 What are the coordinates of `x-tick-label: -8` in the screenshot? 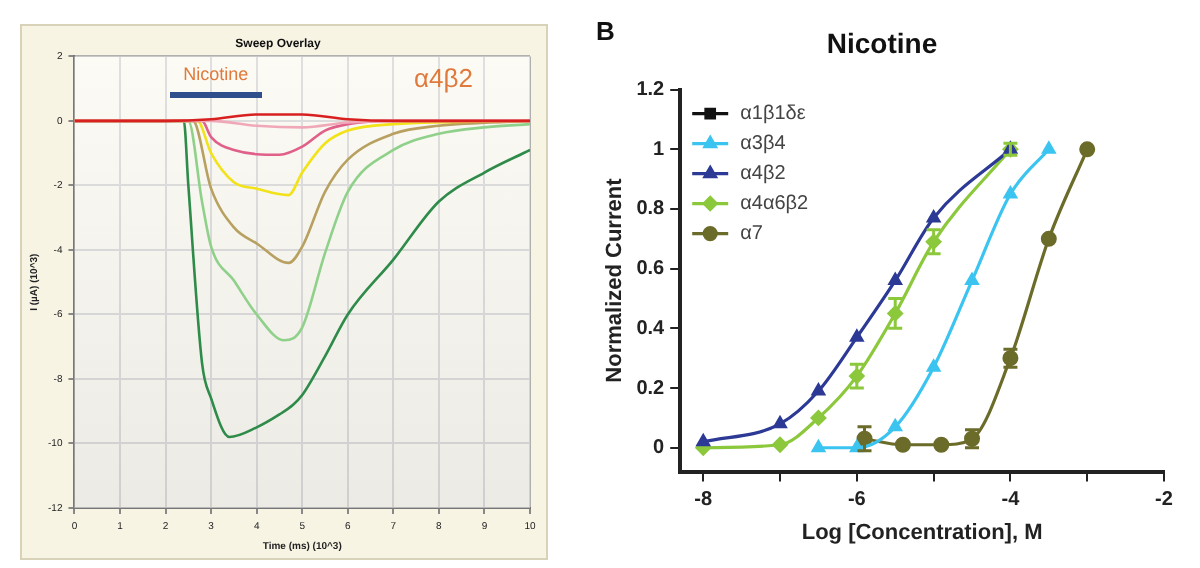 It's located at (703, 500).